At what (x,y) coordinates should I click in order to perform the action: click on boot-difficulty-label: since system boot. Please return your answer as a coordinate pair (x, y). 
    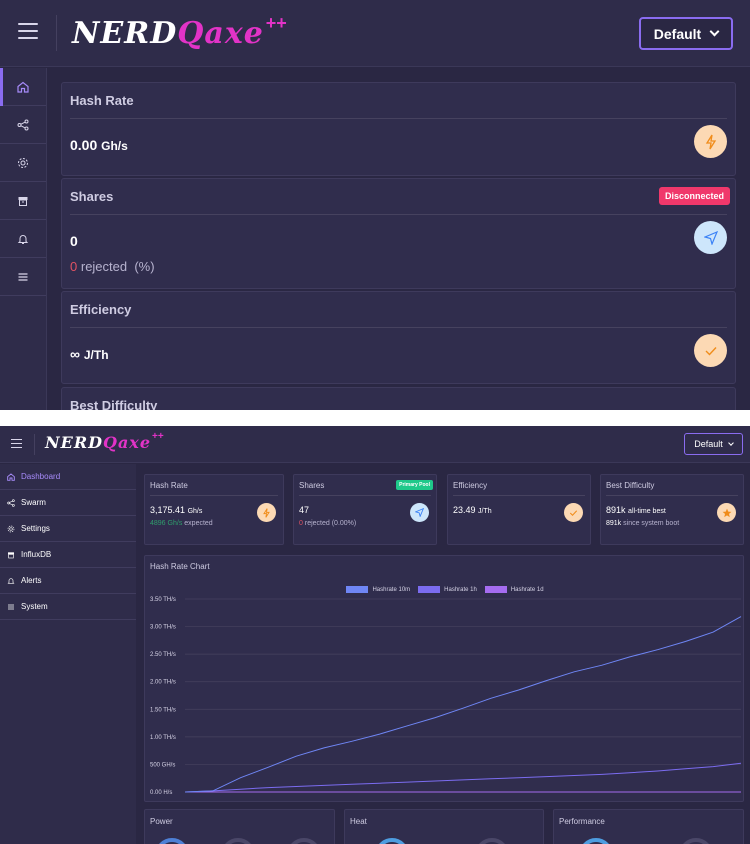
    Looking at the image, I should click on (651, 523).